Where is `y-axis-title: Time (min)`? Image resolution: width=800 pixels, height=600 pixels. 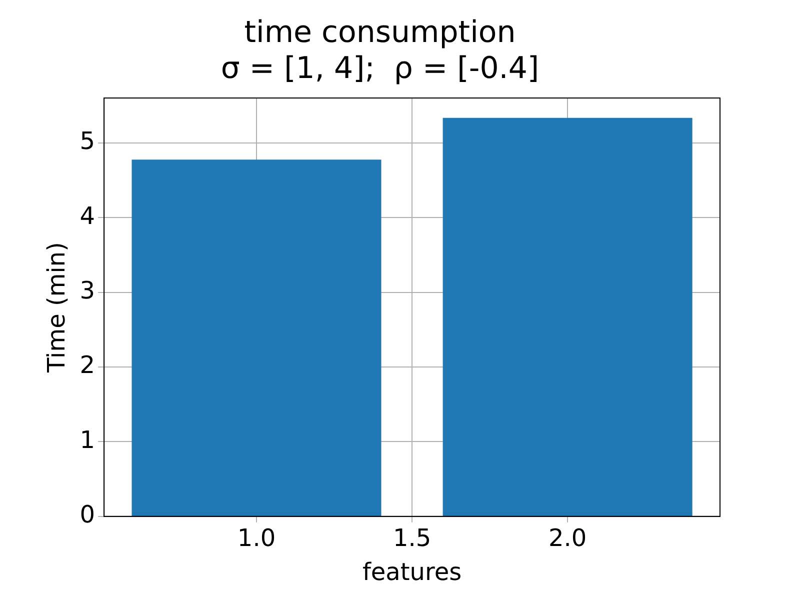 y-axis-title: Time (min) is located at coordinates (56, 308).